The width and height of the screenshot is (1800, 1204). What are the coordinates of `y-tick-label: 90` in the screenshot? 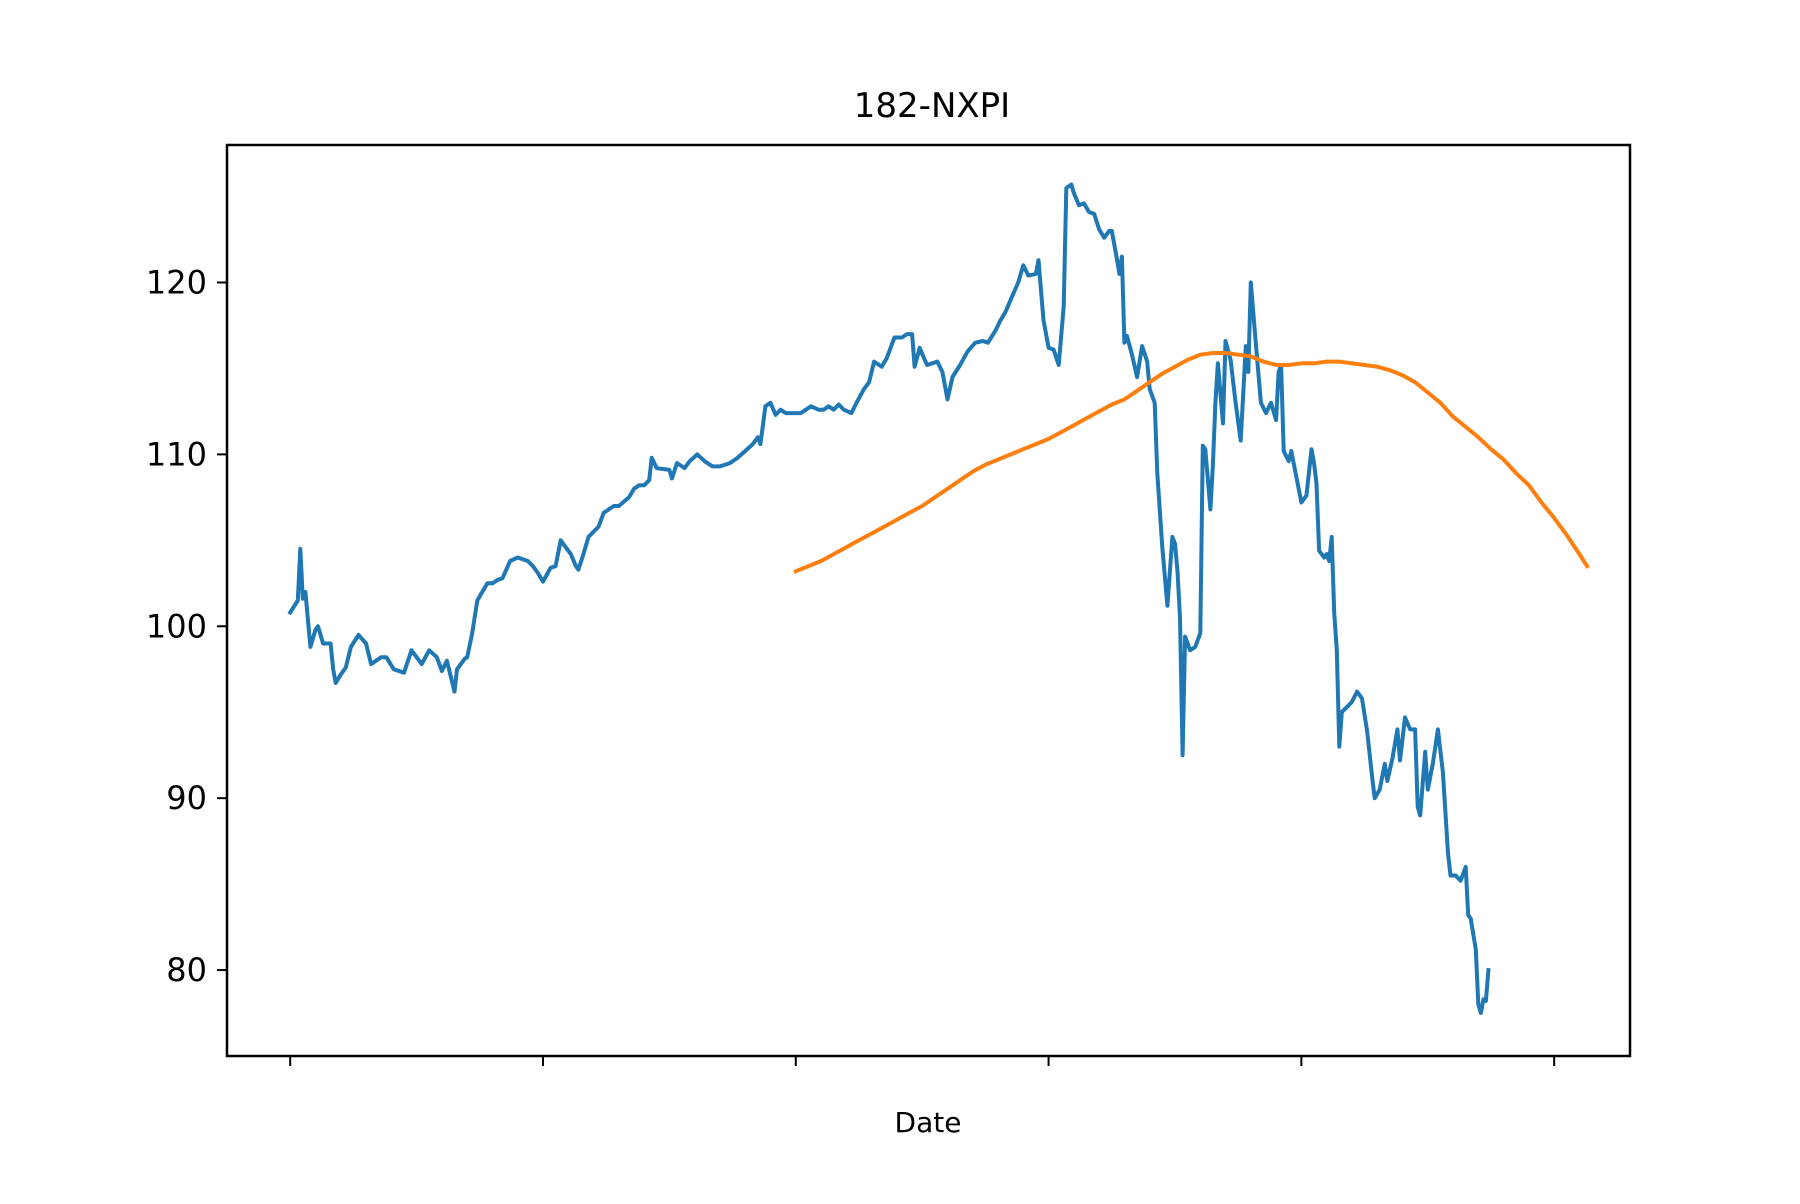 It's located at (186, 798).